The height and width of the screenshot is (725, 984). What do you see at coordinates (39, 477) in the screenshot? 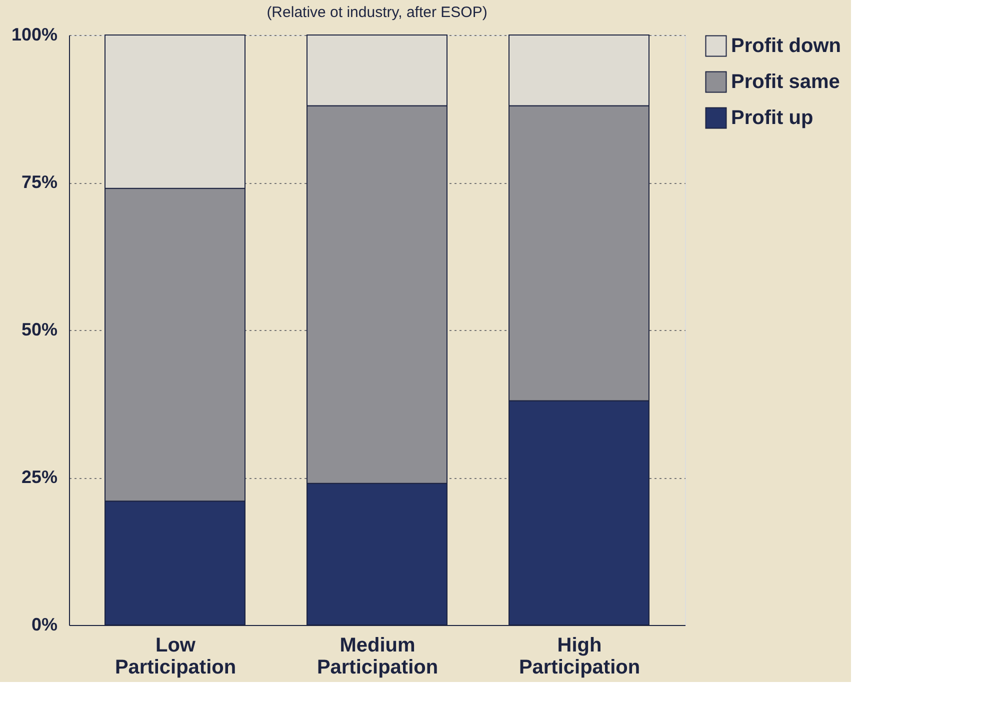
I see `y-tick-label: 25%` at bounding box center [39, 477].